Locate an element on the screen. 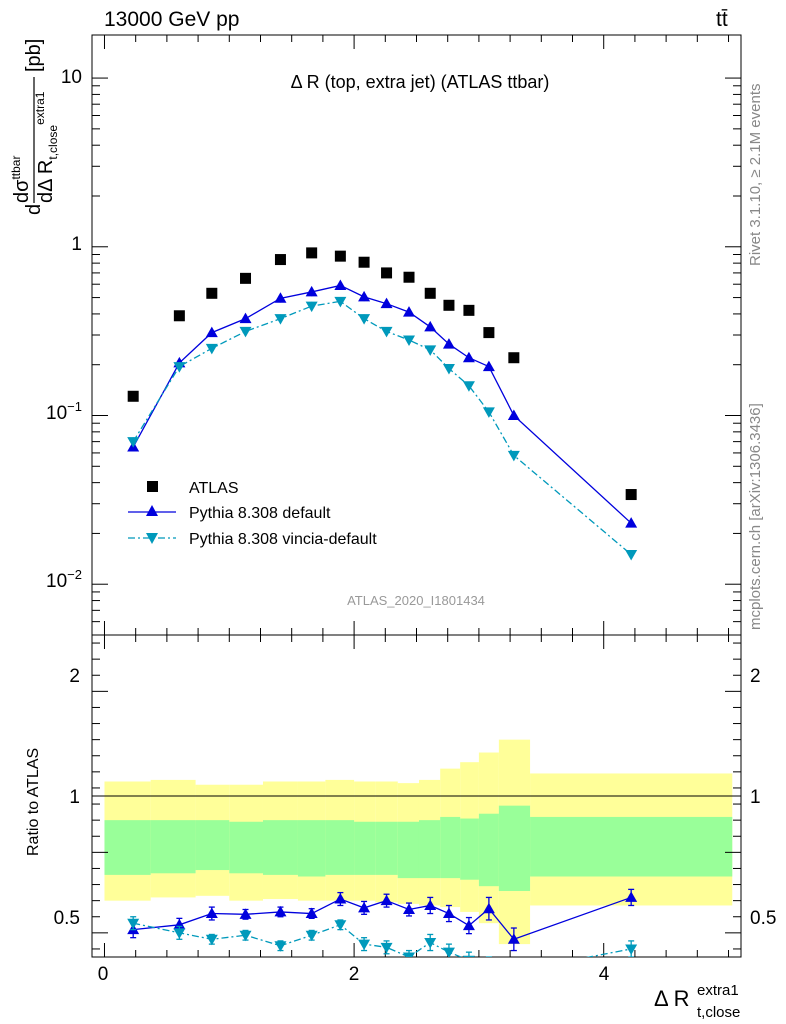  y-axis-label-upper: d dσttbar dΔ Rt,closeextra1 [pb] is located at coordinates (34, 127).